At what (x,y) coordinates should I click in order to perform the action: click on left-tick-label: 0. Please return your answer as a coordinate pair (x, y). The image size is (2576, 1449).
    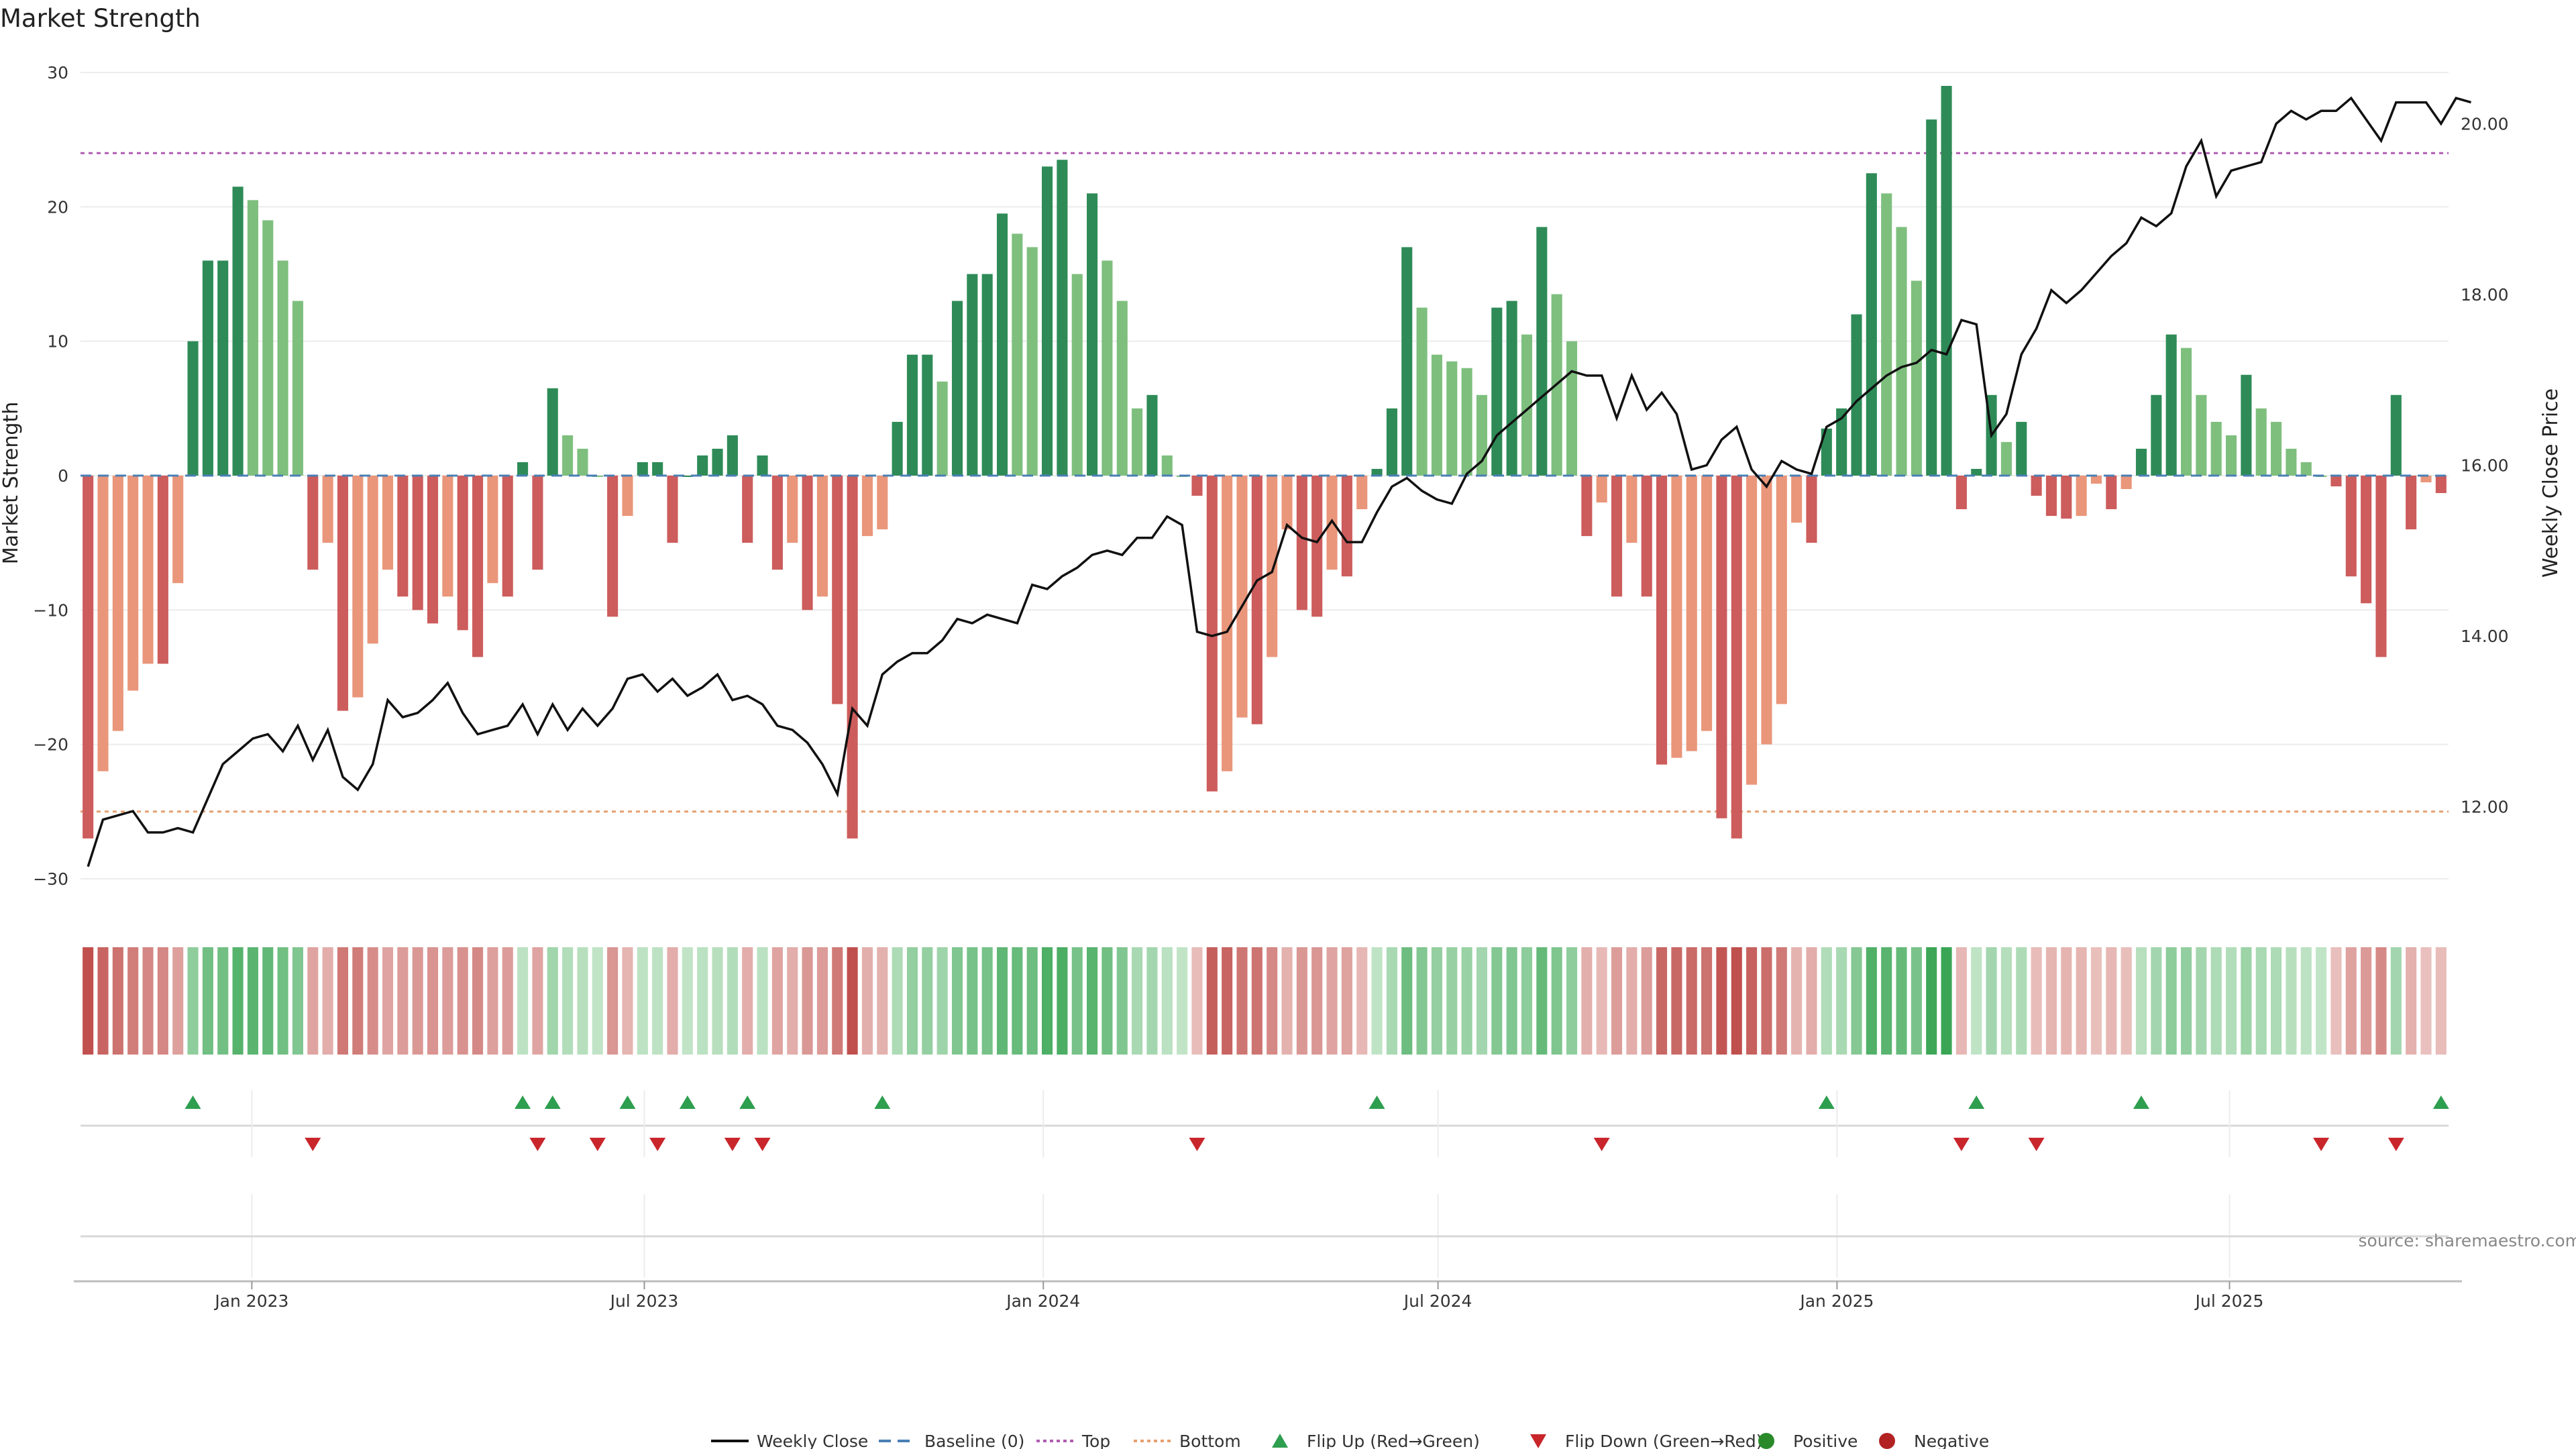
    Looking at the image, I should click on (63, 476).